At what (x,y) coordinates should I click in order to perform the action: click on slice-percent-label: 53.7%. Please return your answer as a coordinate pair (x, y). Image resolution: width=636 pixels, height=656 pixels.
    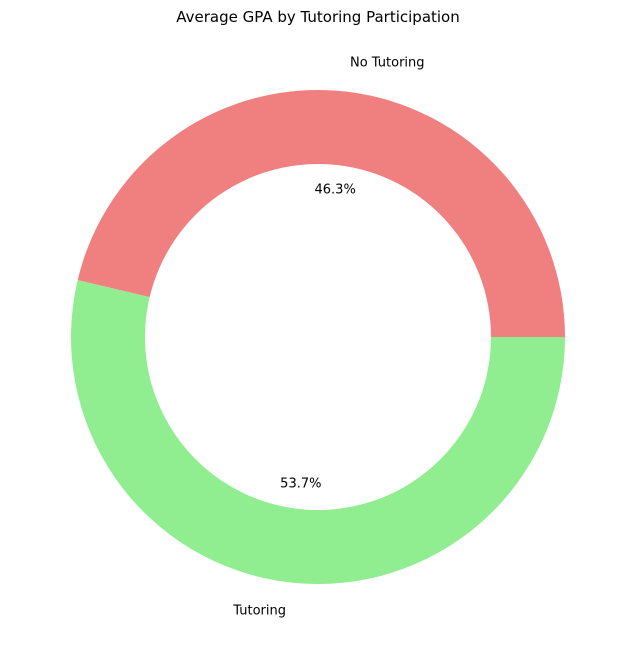
    Looking at the image, I should click on (300, 484).